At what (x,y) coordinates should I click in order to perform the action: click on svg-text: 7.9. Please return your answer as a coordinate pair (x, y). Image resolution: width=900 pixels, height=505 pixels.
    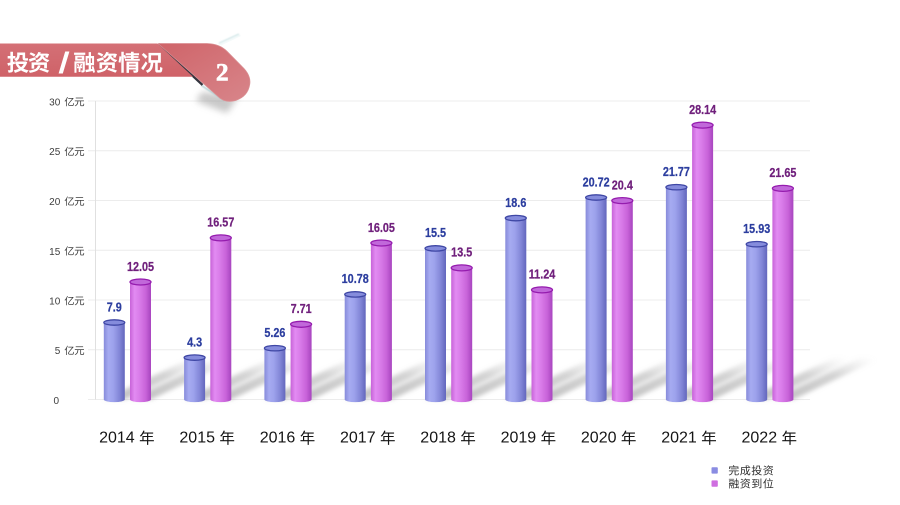
    Looking at the image, I should click on (114, 306).